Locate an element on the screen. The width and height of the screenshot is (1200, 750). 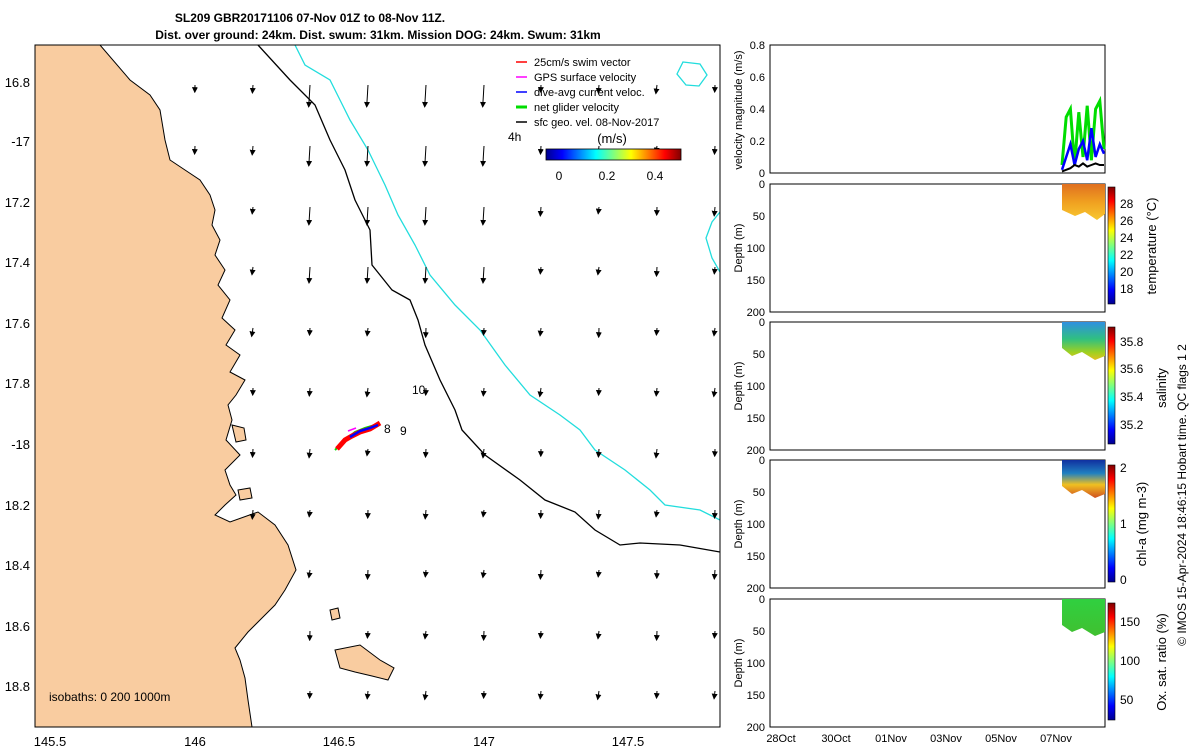
oxygen-cb-tick: 100 is located at coordinates (1130, 661).